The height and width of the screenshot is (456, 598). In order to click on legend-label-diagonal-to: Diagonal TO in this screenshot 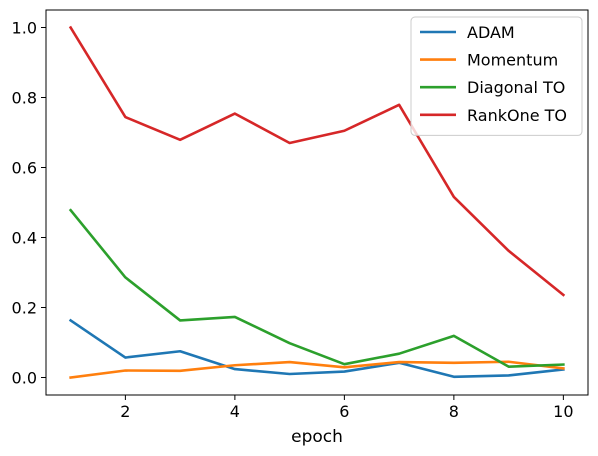, I will do `click(516, 87)`.